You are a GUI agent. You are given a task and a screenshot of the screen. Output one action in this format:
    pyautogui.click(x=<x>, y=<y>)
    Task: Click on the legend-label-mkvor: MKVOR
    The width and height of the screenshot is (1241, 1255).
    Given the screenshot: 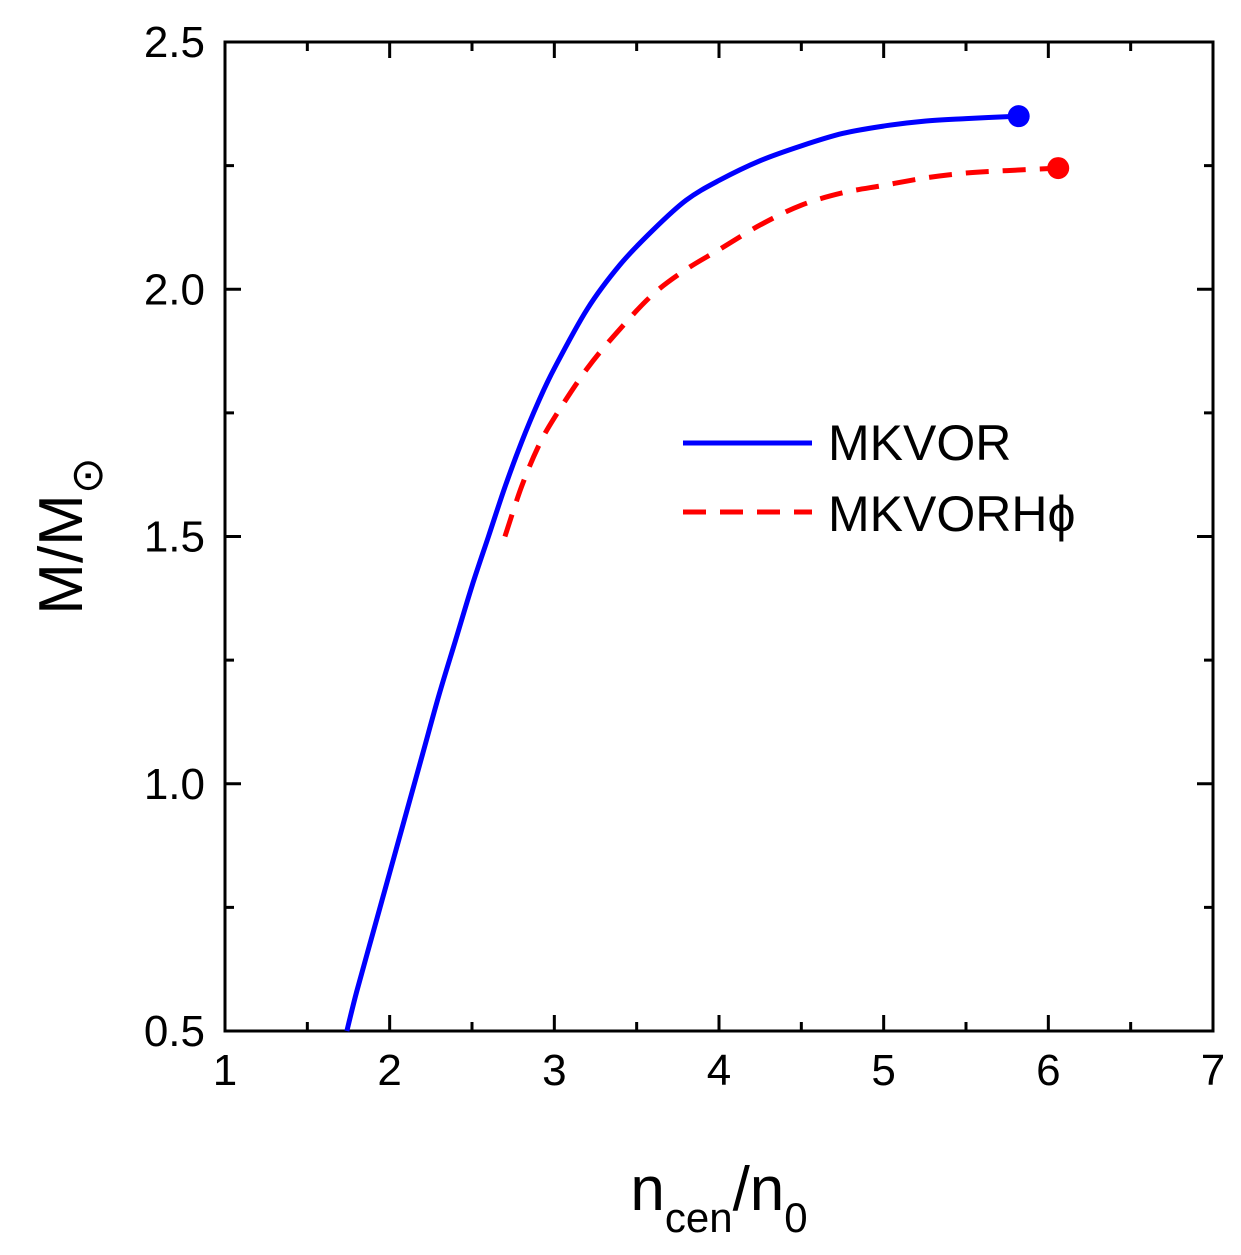 What is the action you would take?
    pyautogui.click(x=919, y=443)
    